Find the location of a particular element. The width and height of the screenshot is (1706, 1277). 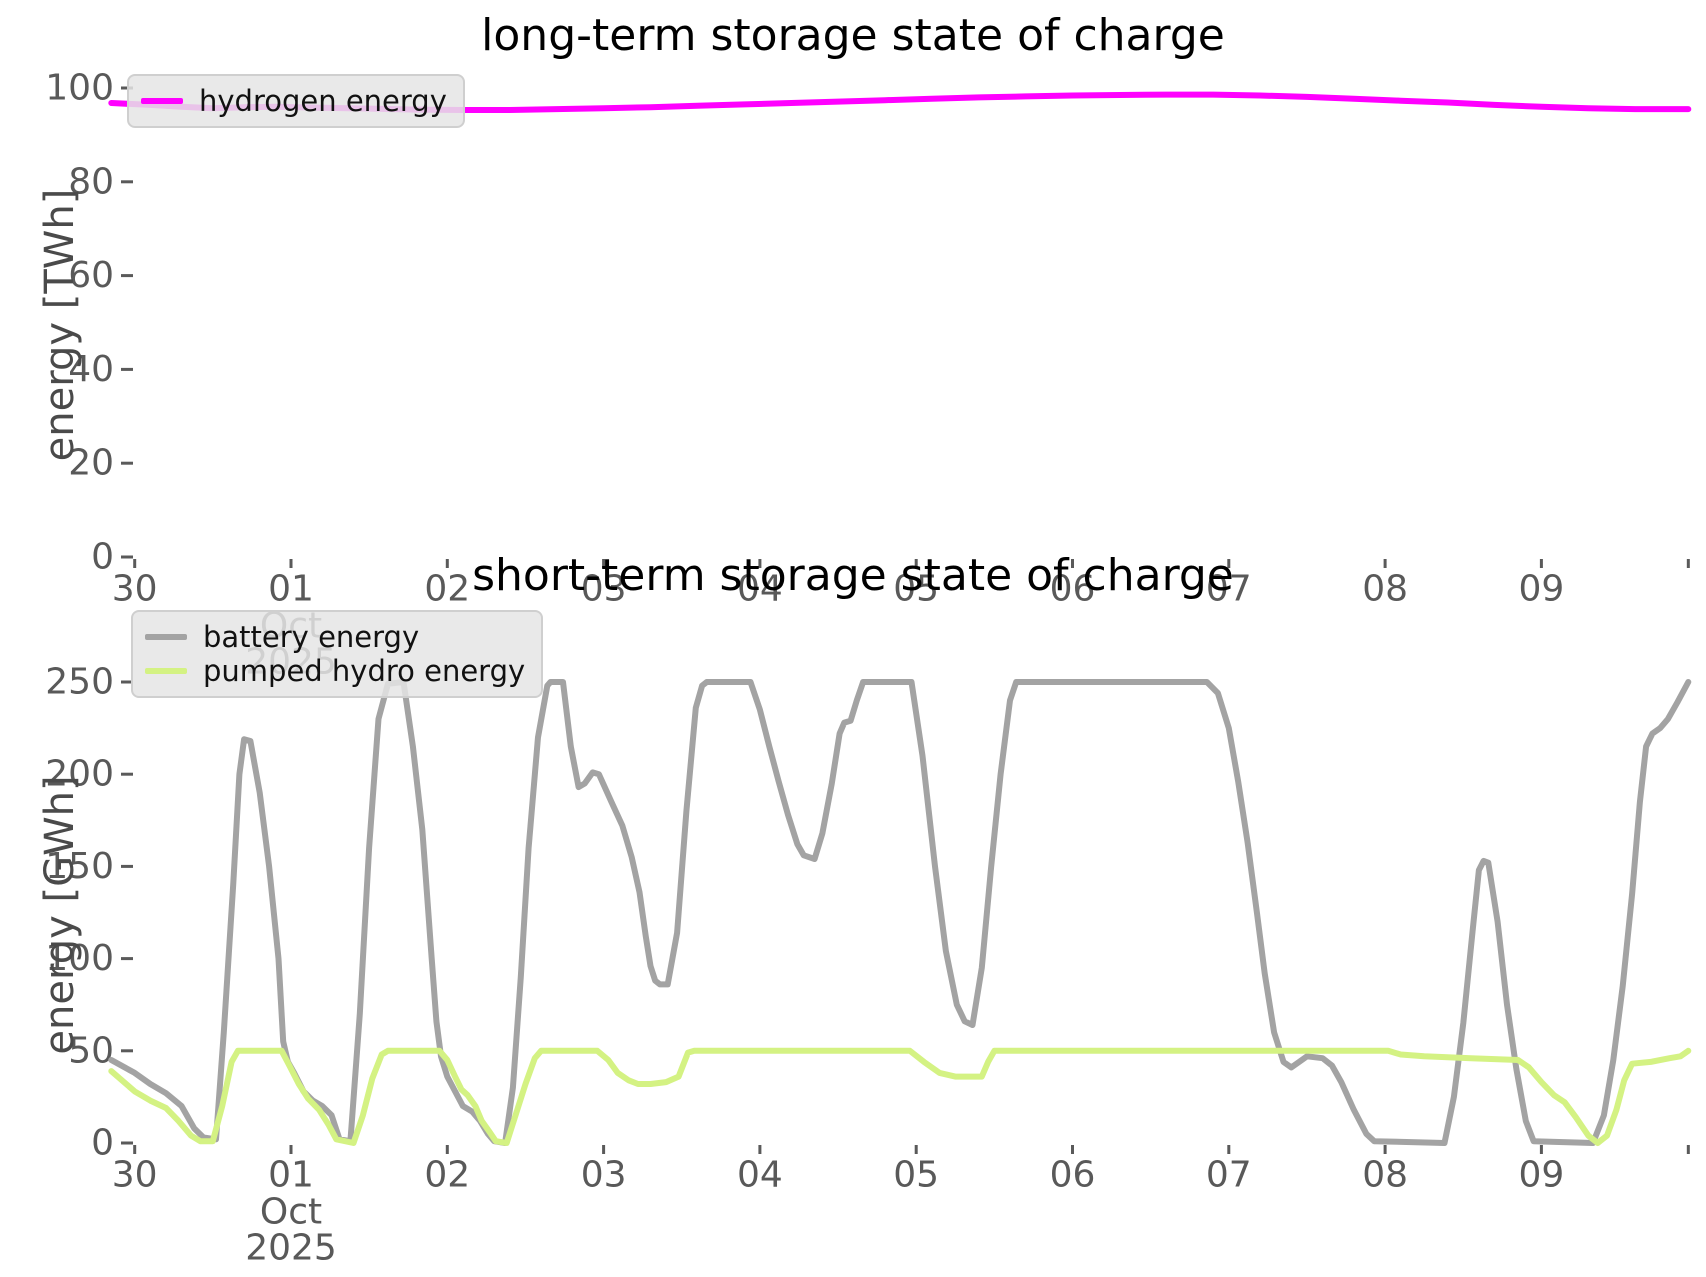

top-chart-legend: hydrogen energy is located at coordinates (296, 101).